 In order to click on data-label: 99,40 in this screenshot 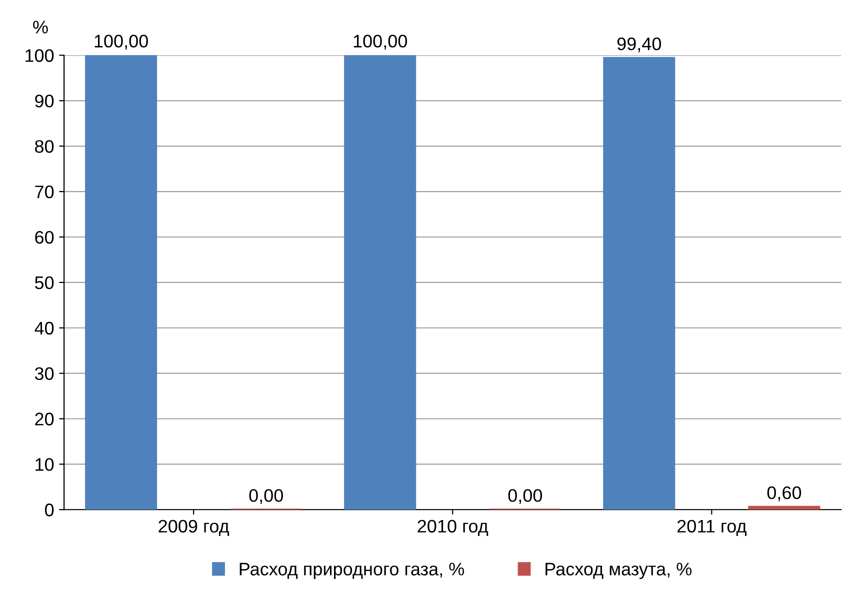, I will do `click(639, 44)`.